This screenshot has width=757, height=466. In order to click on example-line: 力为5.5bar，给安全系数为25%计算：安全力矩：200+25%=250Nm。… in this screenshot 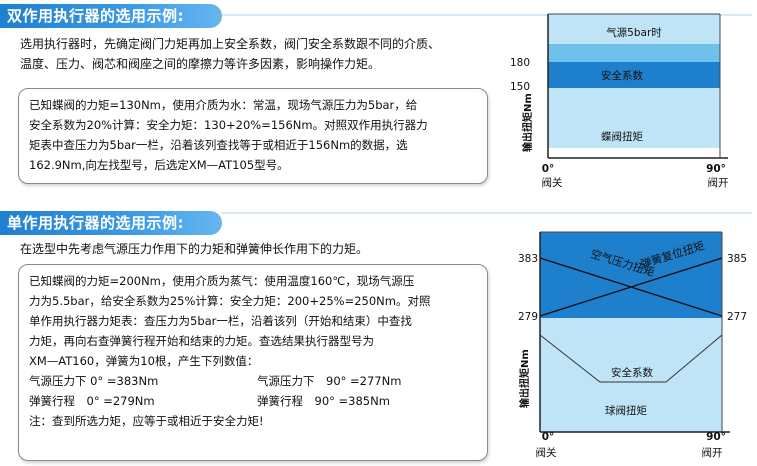, I will do `click(230, 301)`.